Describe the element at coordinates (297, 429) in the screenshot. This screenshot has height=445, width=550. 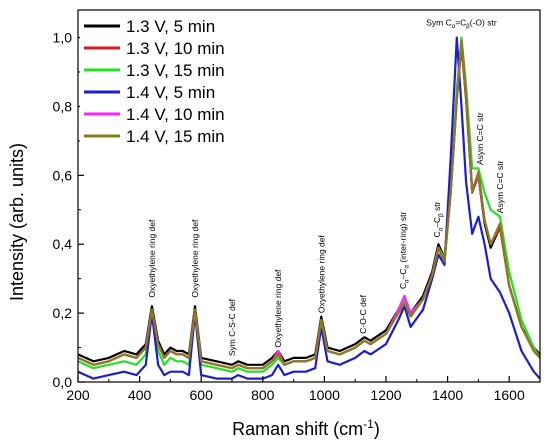
I see `x-axis-label-main: Raman shift (cm` at that location.